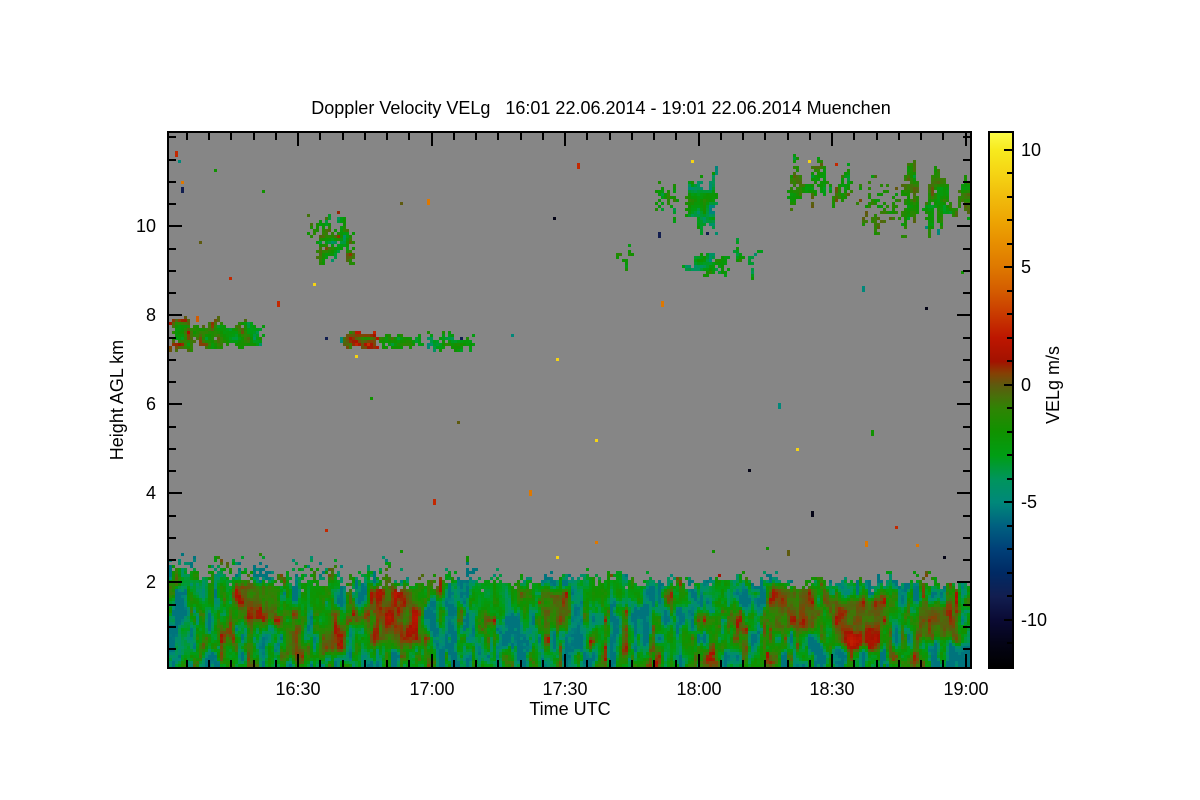 The width and height of the screenshot is (1200, 800). I want to click on x-tick-label: 17:30, so click(565, 689).